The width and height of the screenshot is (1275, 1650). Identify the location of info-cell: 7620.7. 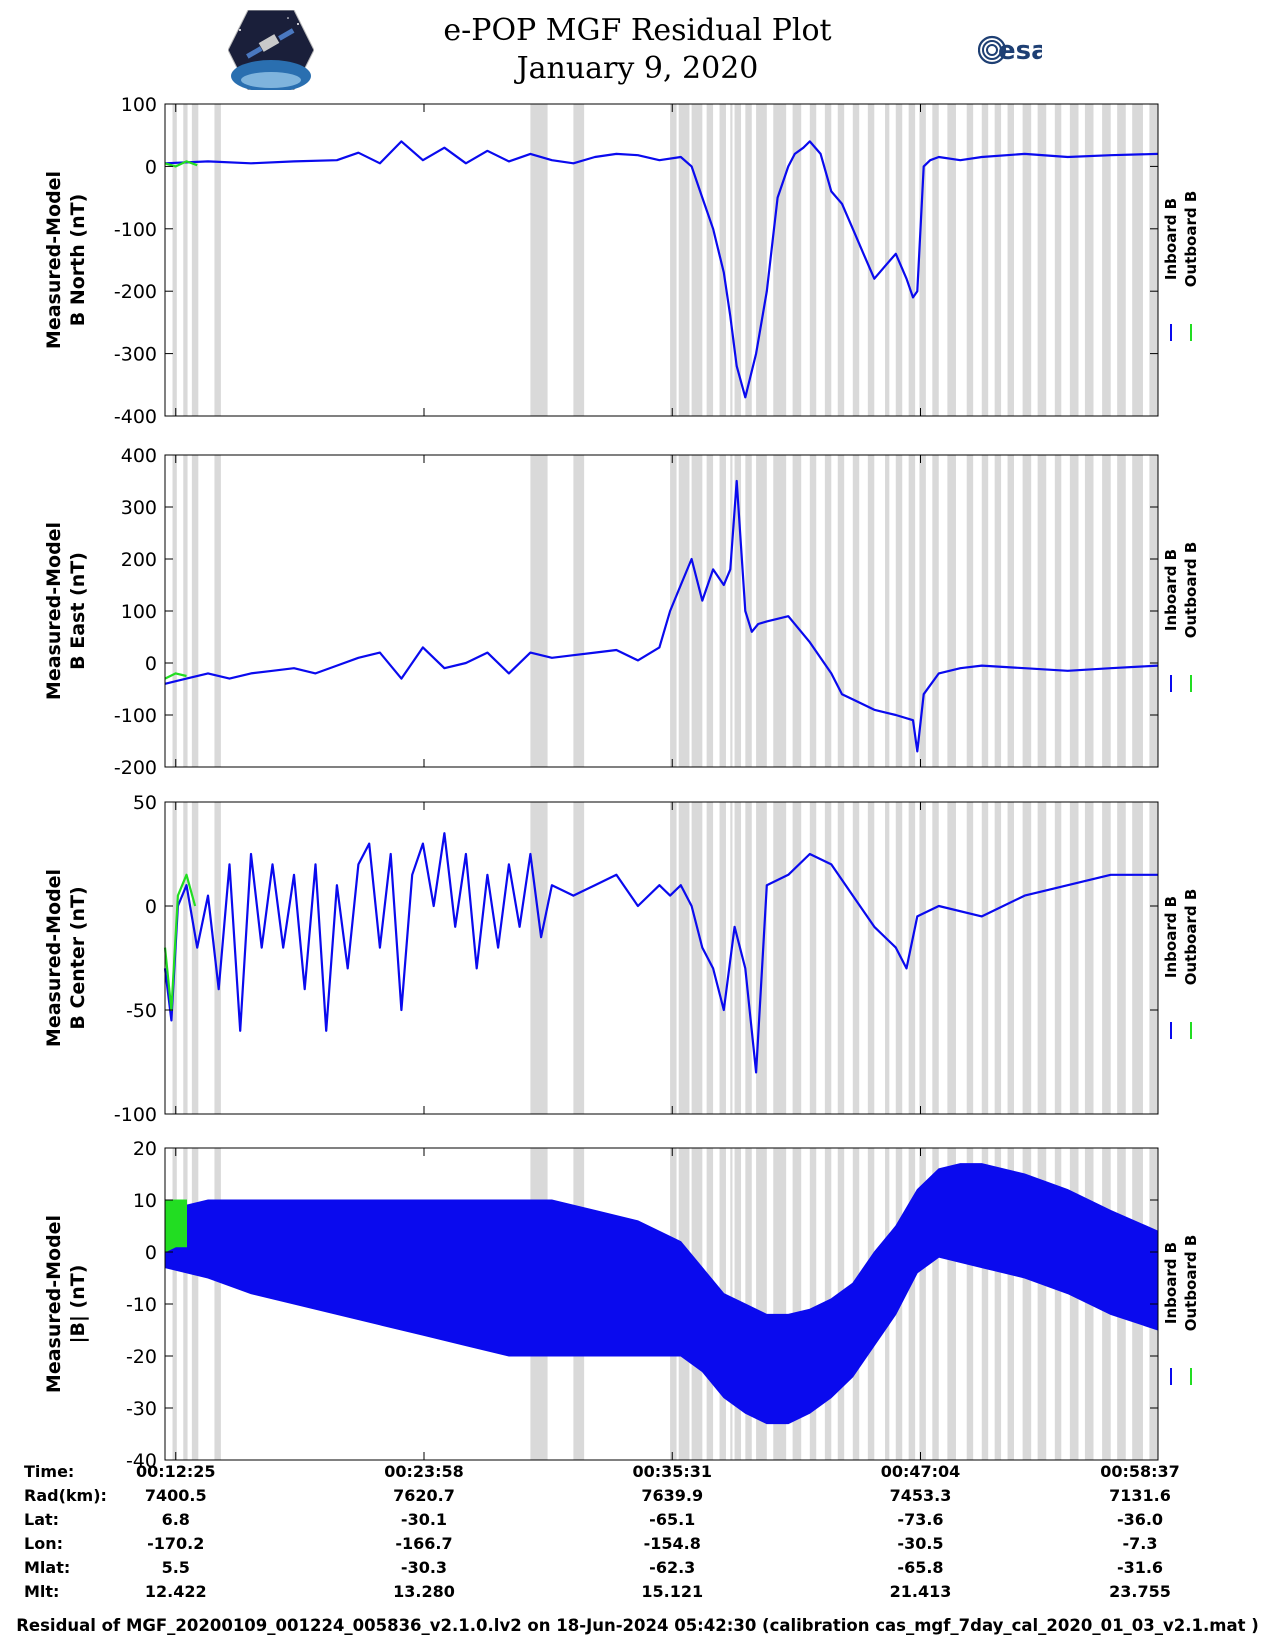
(424, 1495).